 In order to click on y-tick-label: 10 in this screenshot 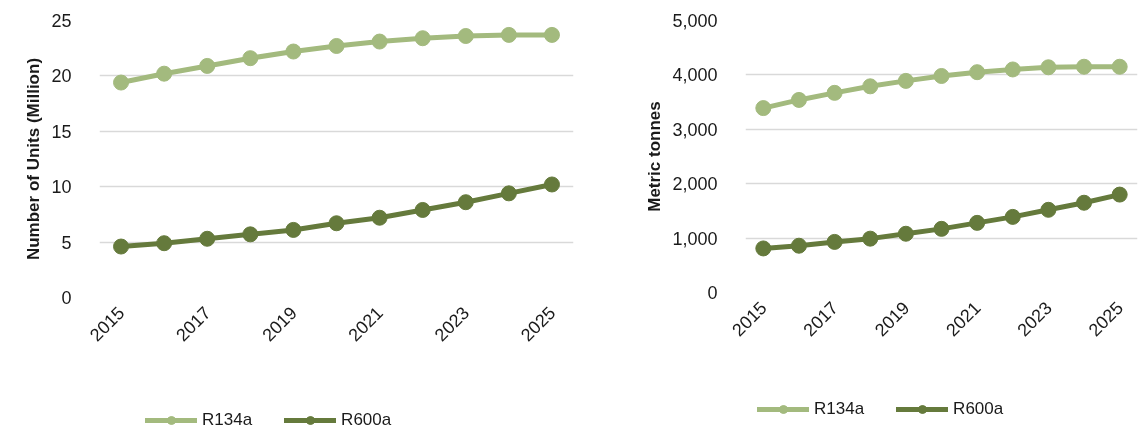, I will do `click(61, 187)`.